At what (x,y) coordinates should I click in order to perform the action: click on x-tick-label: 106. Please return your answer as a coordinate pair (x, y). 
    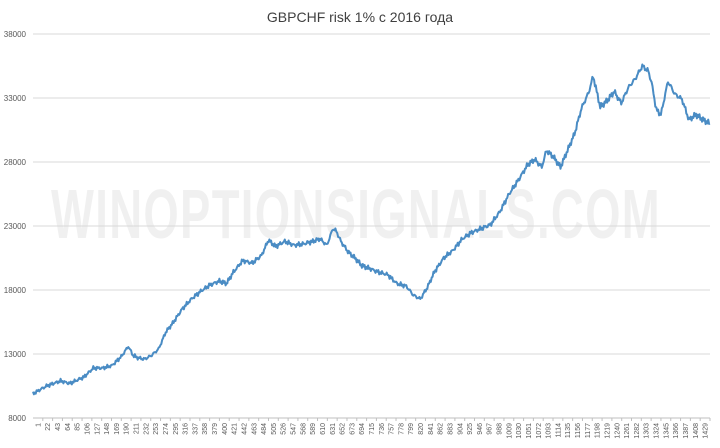
    Looking at the image, I should click on (87, 429).